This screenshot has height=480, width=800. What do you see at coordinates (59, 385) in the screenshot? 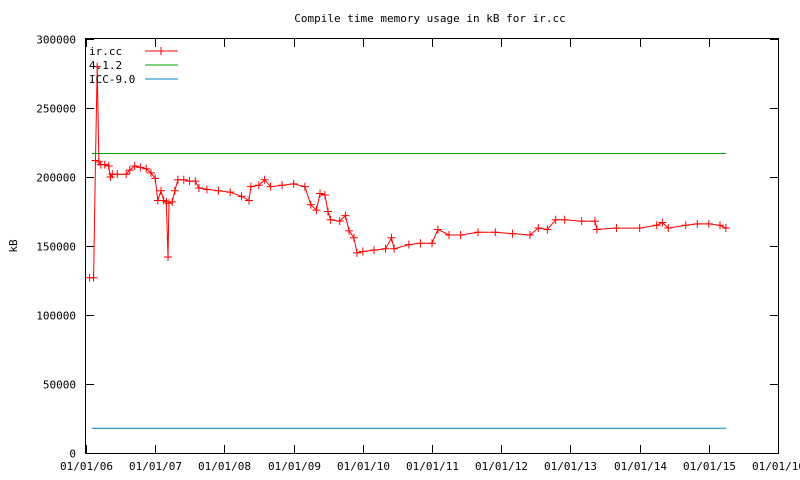
I see `y-tick-label: 50000` at bounding box center [59, 385].